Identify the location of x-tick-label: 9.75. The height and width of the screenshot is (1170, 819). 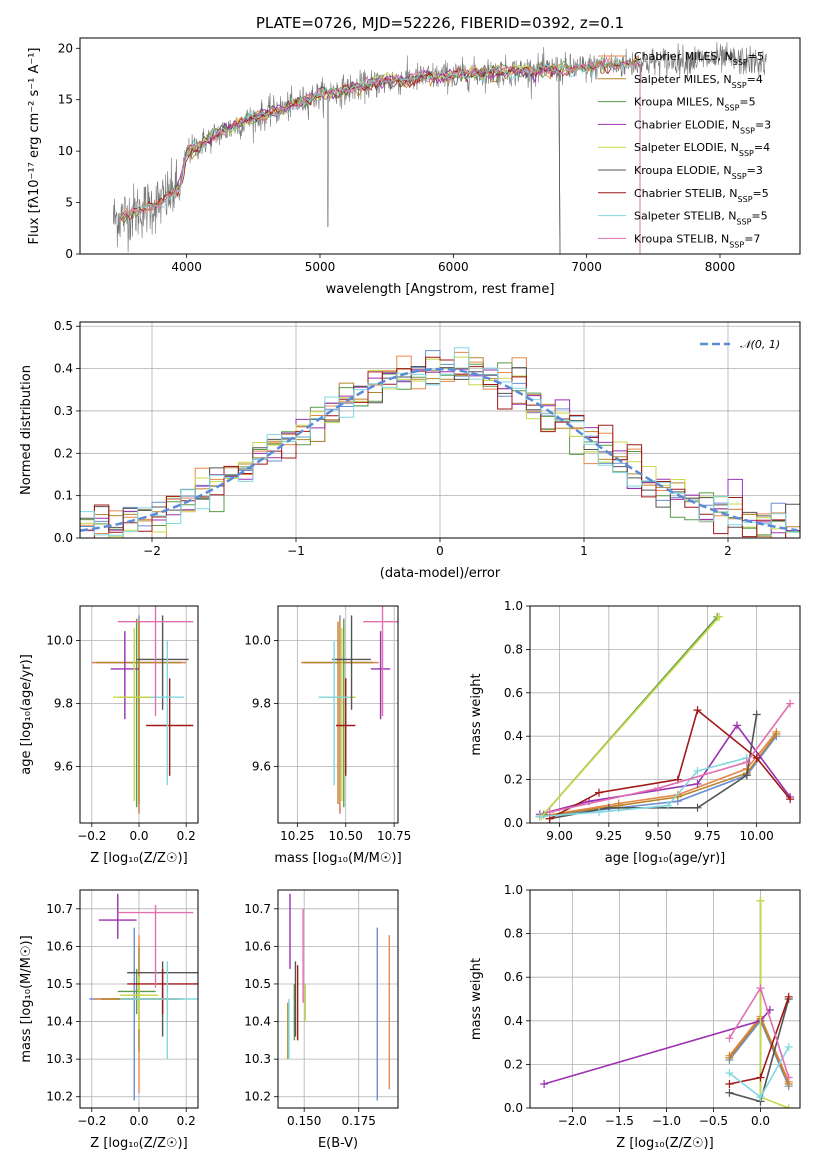
(707, 836).